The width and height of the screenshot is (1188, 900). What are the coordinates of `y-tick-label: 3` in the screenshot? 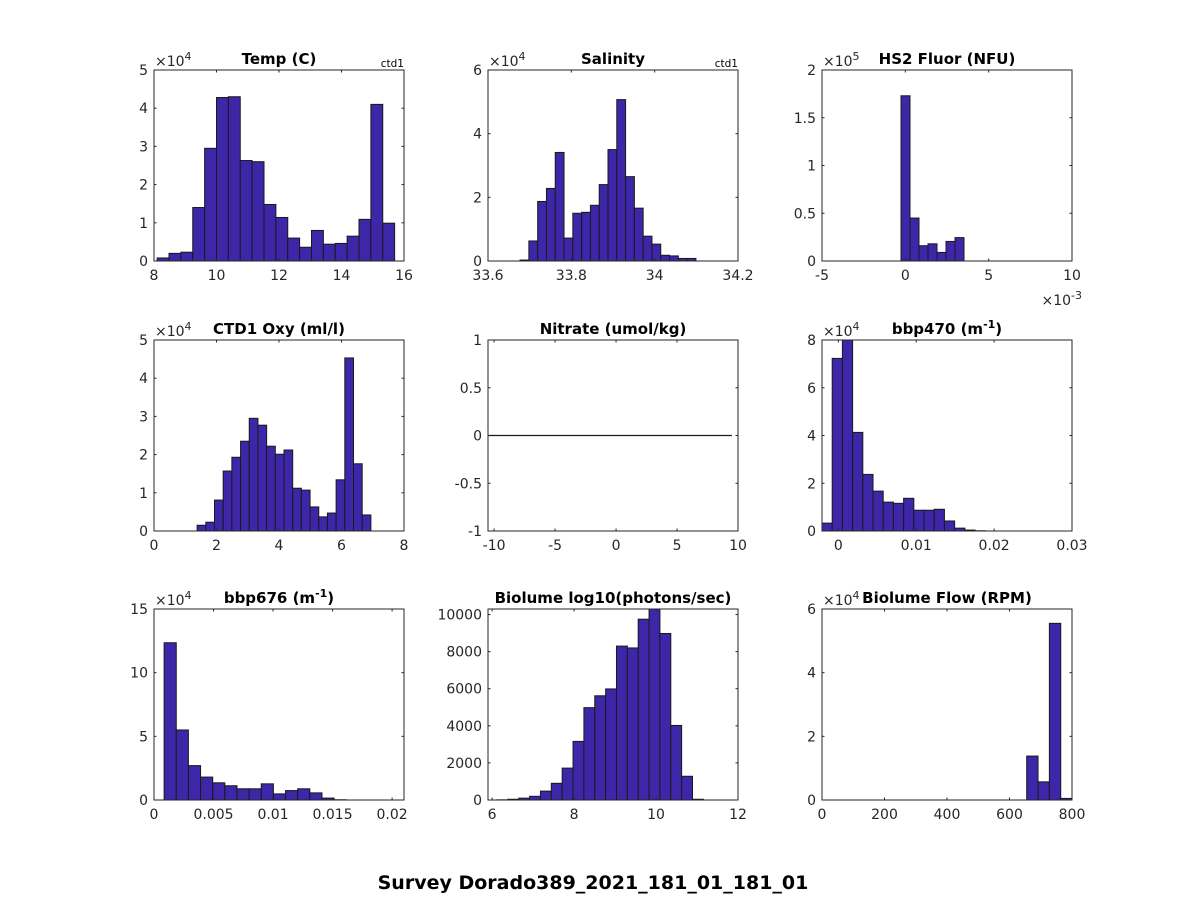 It's located at (143, 147).